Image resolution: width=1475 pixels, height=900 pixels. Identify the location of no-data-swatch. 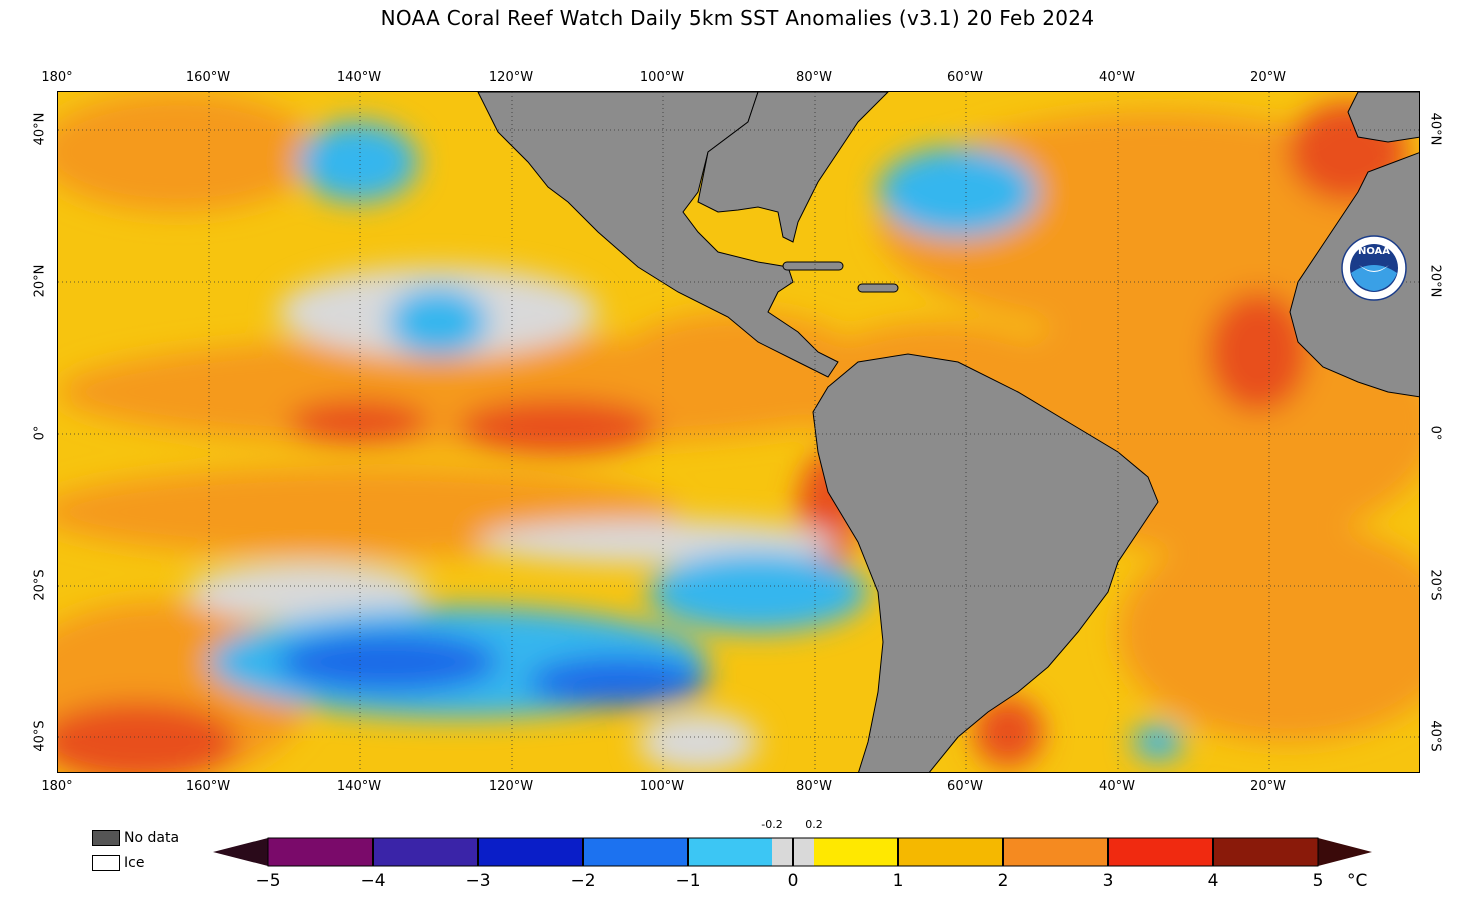
(106, 838).